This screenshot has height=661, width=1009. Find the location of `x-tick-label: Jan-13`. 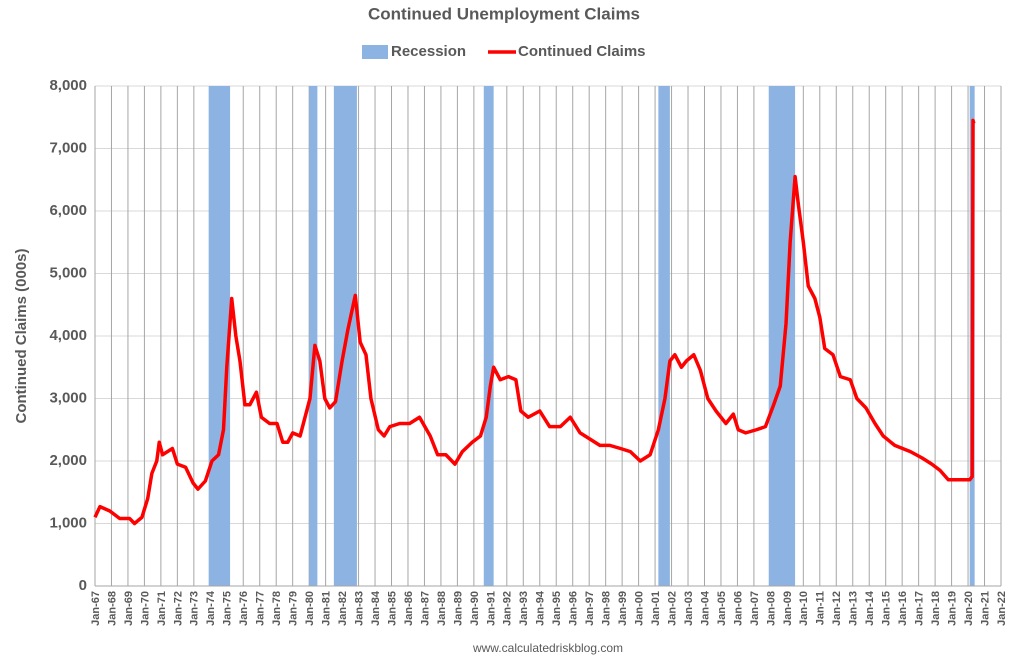

x-tick-label: Jan-13 is located at coordinates (854, 608).